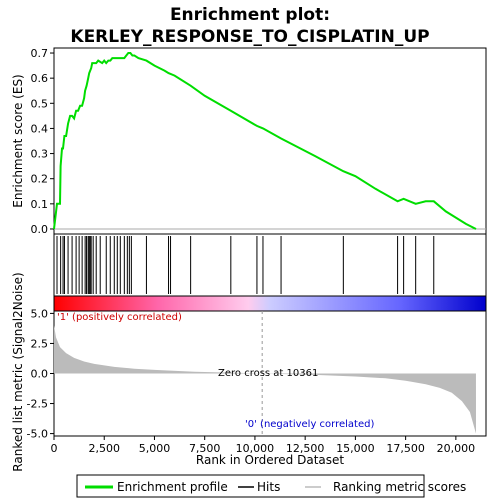  What do you see at coordinates (405, 448) in the screenshot?
I see `rank-xtick-label: 17,500` at bounding box center [405, 448].